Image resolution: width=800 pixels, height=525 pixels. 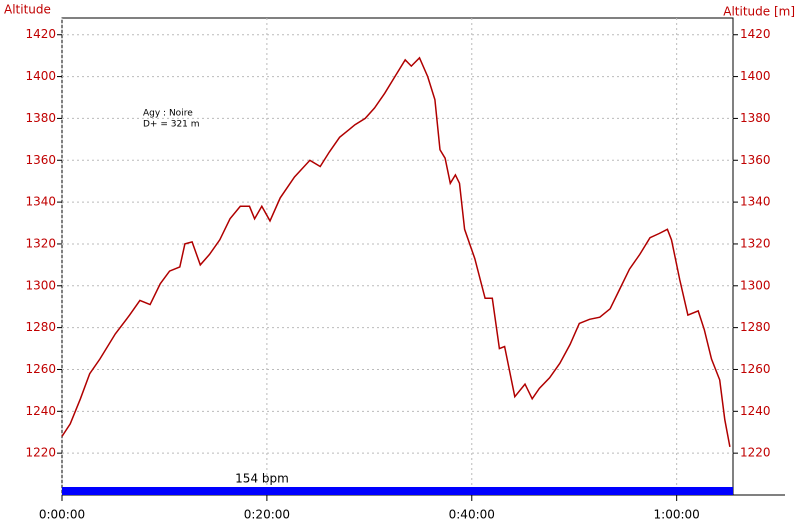 What do you see at coordinates (755, 160) in the screenshot?
I see `y2-tick-label: 1360` at bounding box center [755, 160].